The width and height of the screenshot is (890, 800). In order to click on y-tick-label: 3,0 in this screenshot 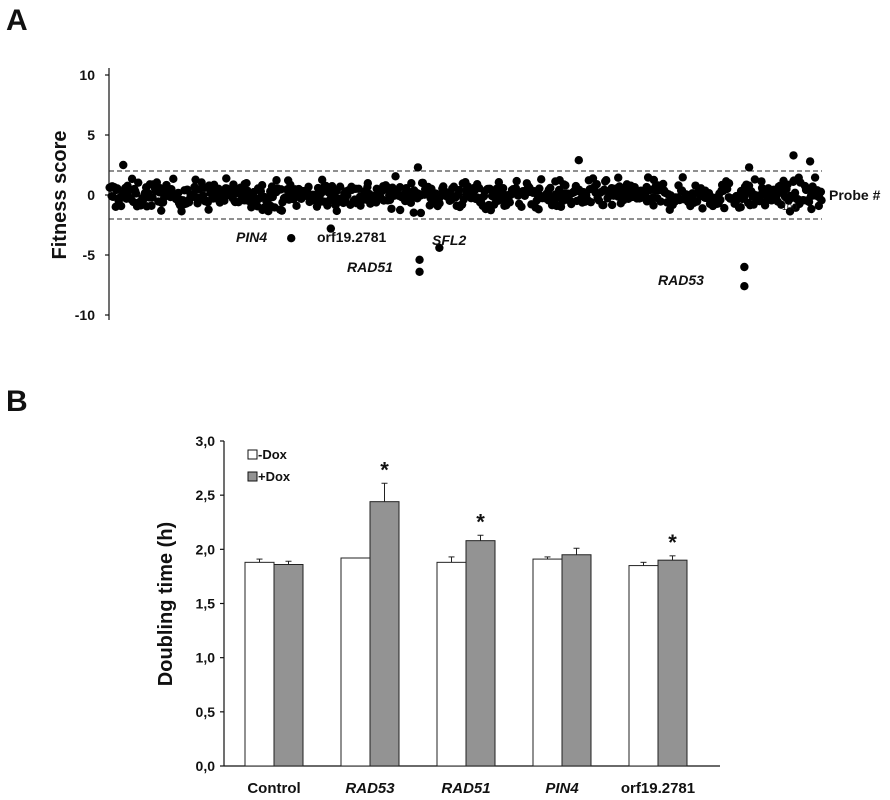, I will do `click(206, 441)`.